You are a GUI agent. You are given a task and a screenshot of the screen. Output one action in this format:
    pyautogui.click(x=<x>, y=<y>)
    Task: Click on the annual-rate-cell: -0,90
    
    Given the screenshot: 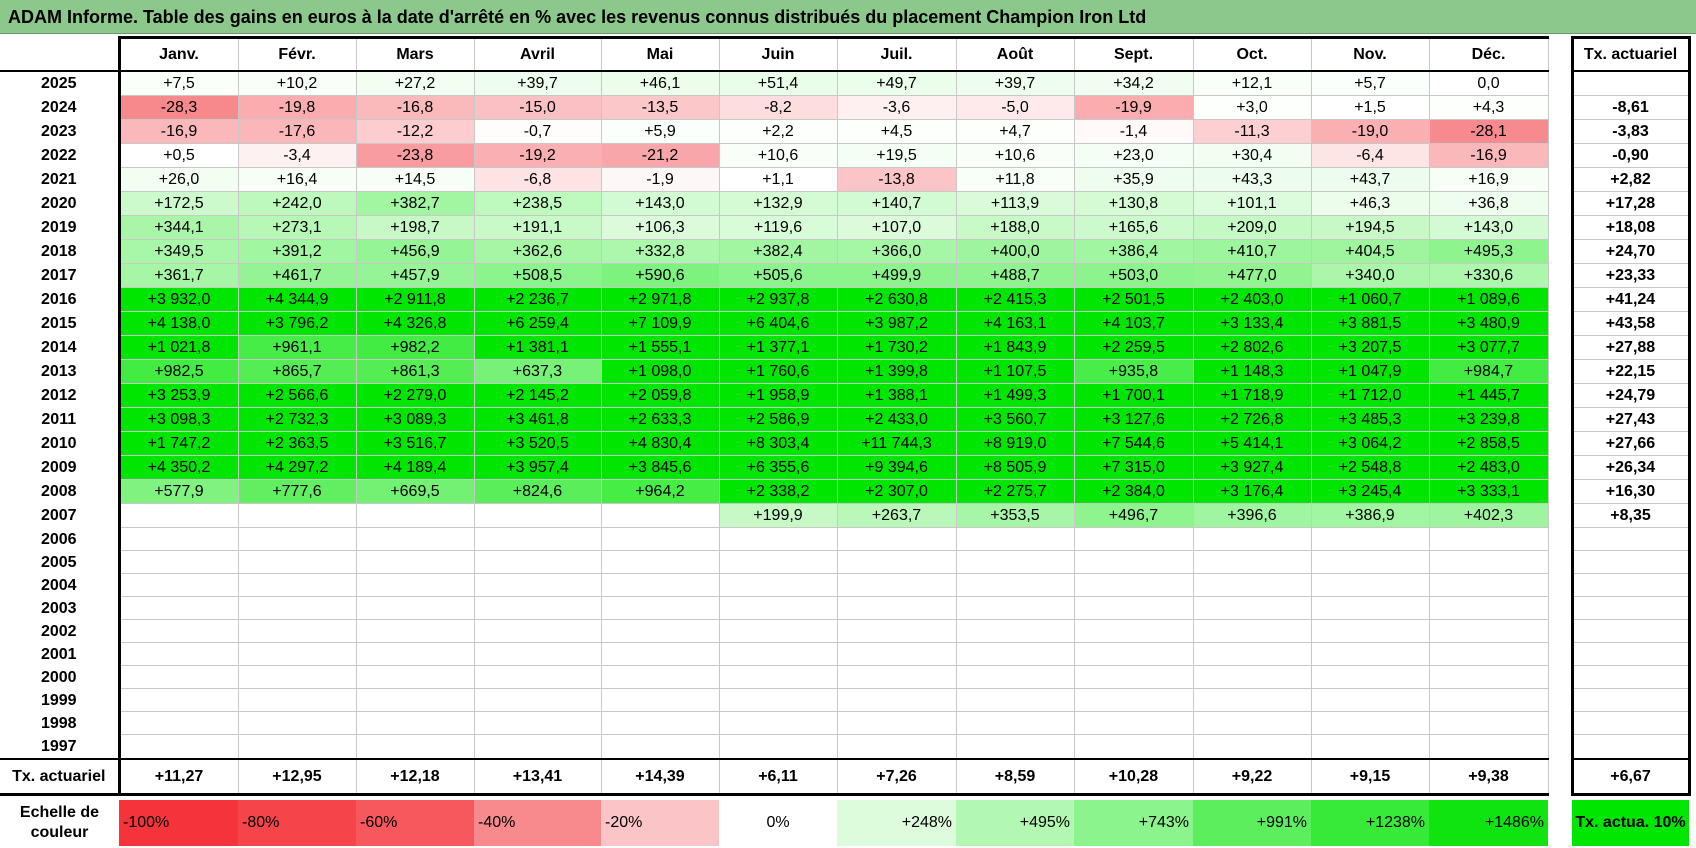 What is the action you would take?
    pyautogui.click(x=1630, y=155)
    